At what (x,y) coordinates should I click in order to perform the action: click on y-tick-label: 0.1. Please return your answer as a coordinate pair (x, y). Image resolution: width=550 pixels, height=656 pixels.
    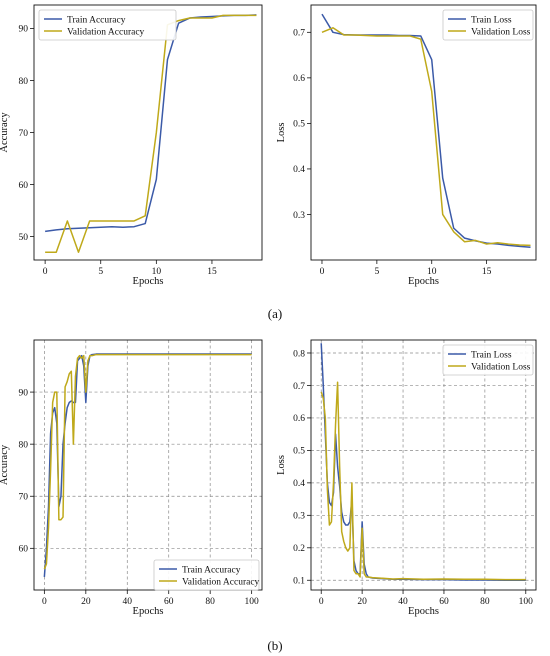
    Looking at the image, I should click on (299, 582).